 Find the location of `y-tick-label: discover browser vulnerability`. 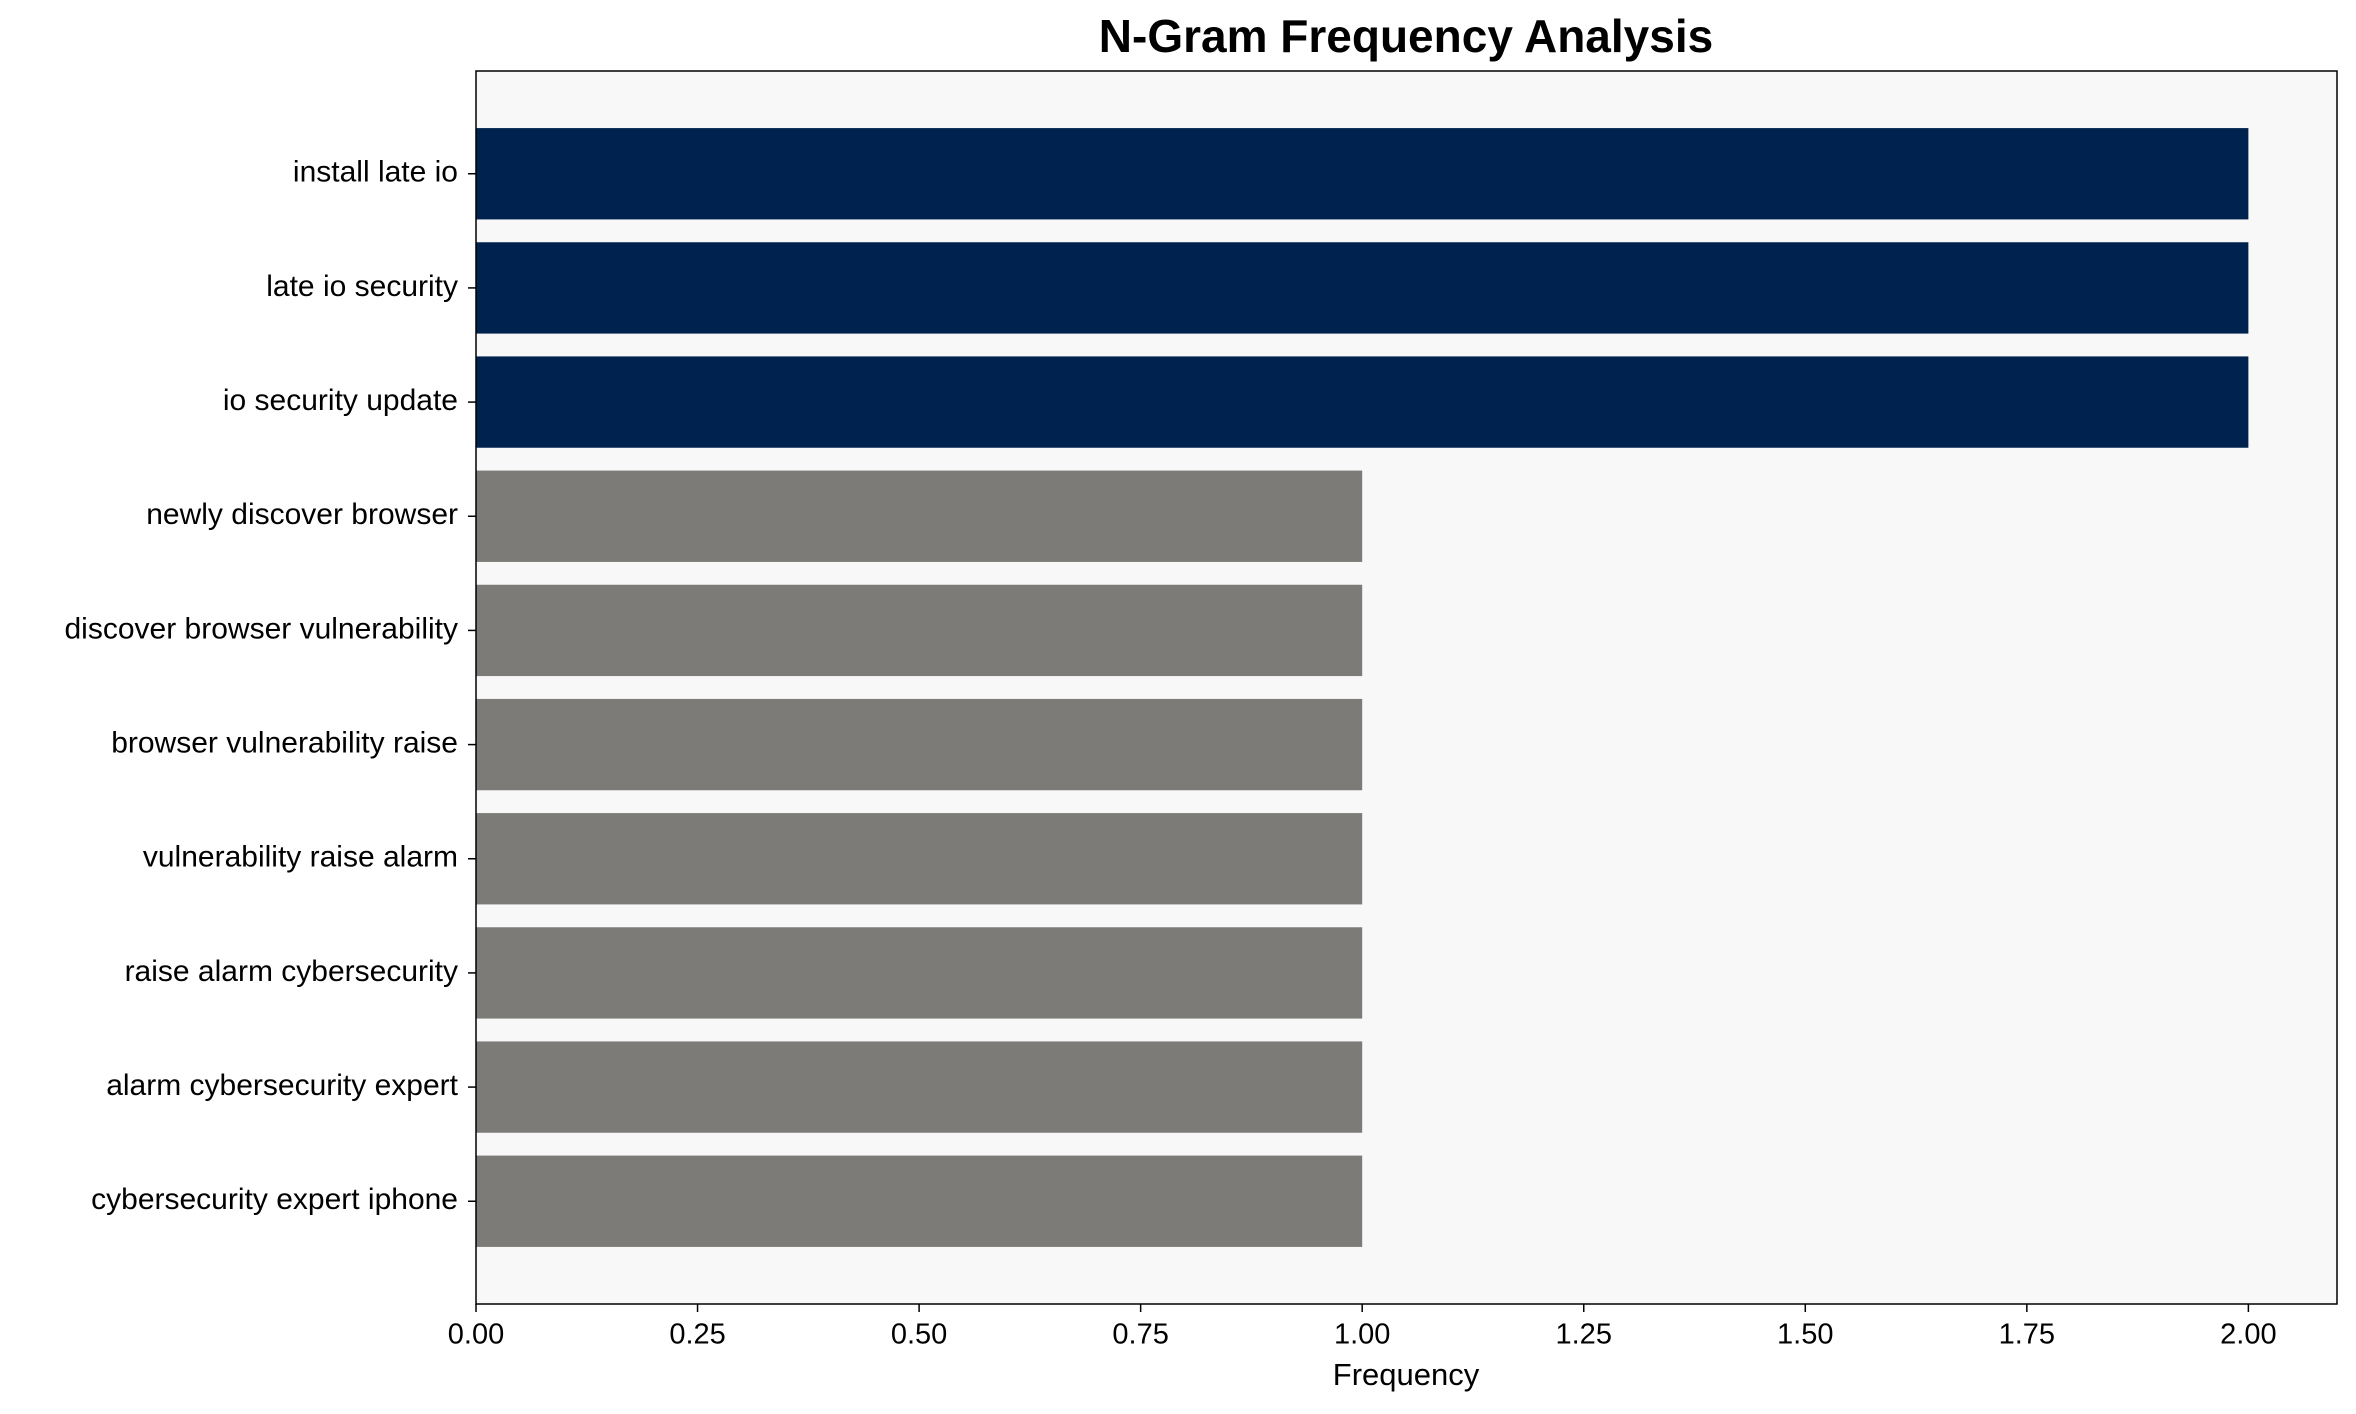

y-tick-label: discover browser vulnerability is located at coordinates (262, 628).